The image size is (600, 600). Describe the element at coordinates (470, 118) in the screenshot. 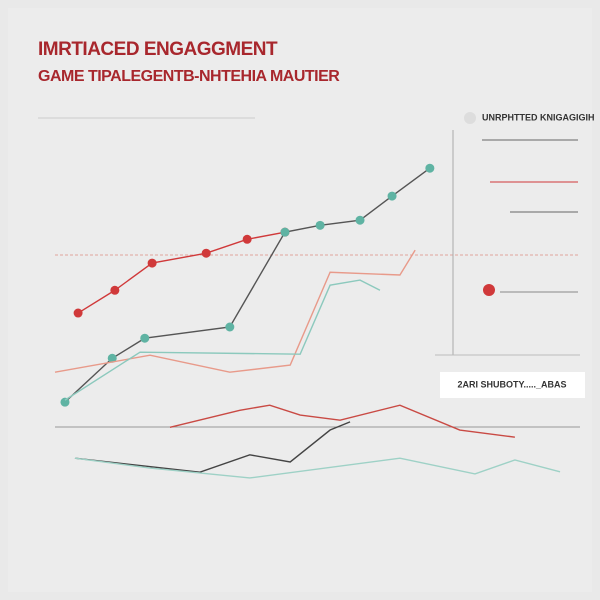

I see `legend-icon` at that location.